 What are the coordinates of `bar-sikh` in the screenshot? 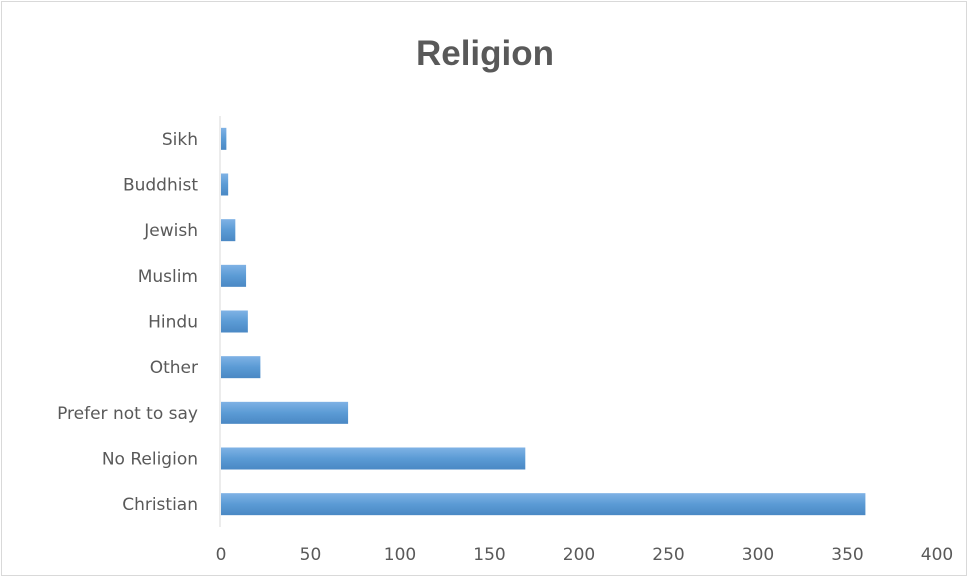 It's located at (224, 138).